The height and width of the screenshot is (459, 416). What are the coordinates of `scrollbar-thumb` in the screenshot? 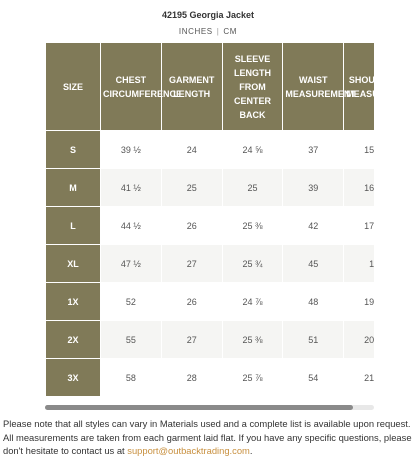 It's located at (199, 407).